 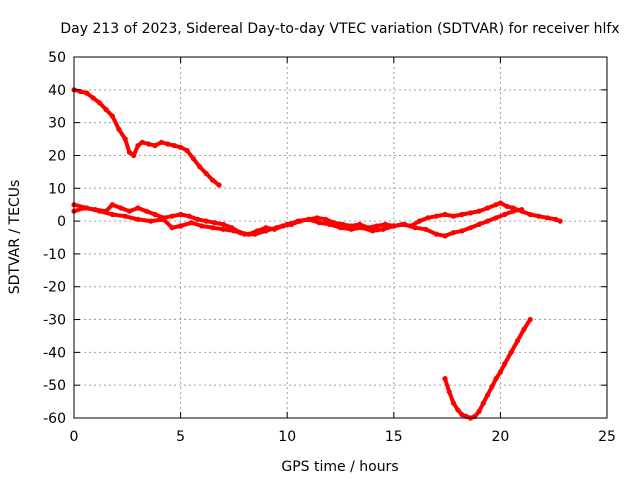 What do you see at coordinates (488, 368) in the screenshot?
I see `series-line-track-low-v` at bounding box center [488, 368].